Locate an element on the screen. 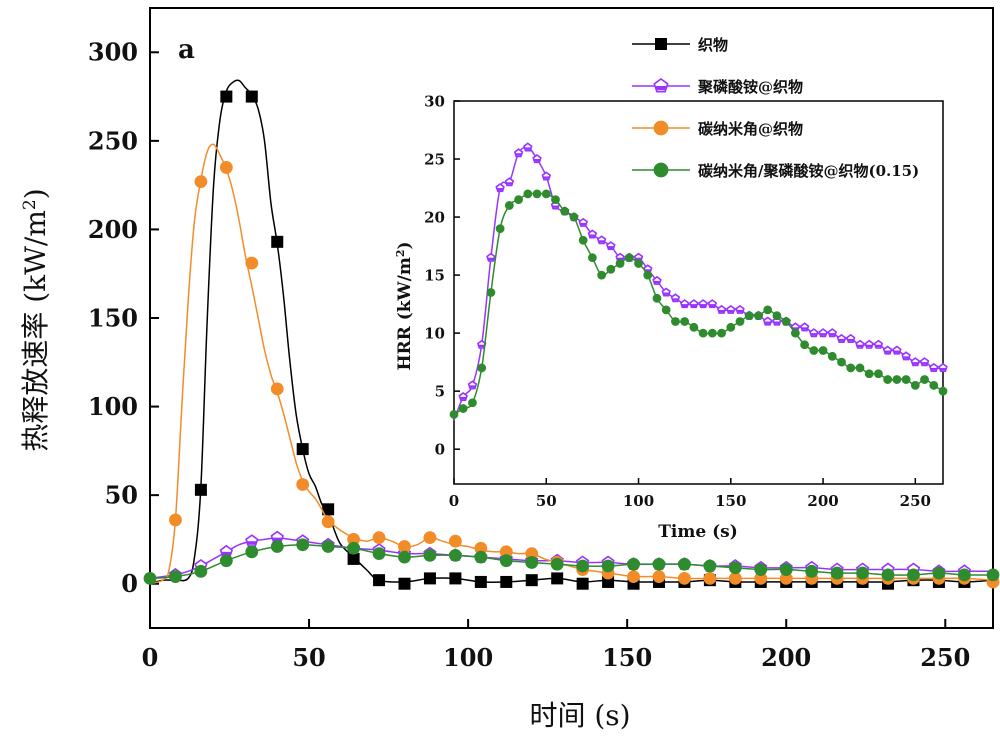 The width and height of the screenshot is (1000, 742). main-y-tick-label: 50 is located at coordinates (121, 495).